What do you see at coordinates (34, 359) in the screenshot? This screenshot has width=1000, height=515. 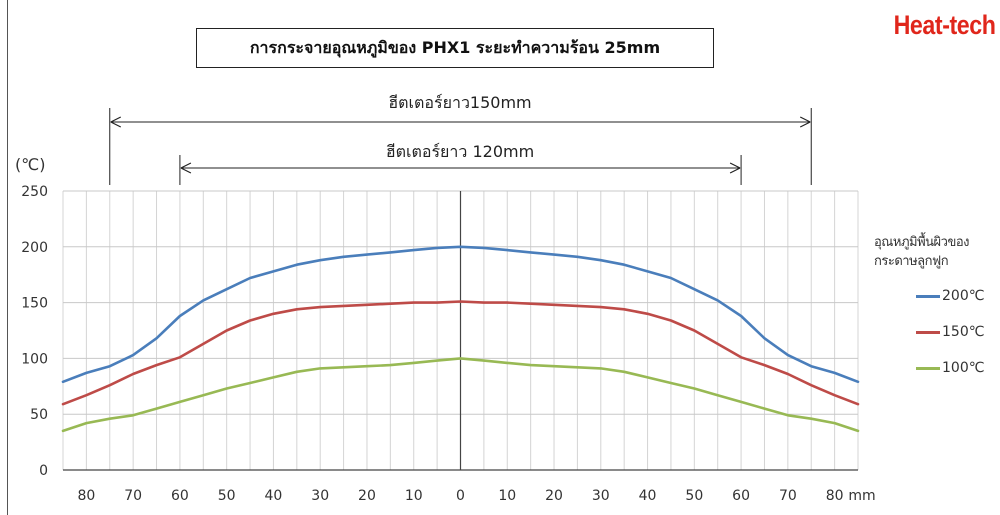 I see `y-tick-label: 100` at bounding box center [34, 359].